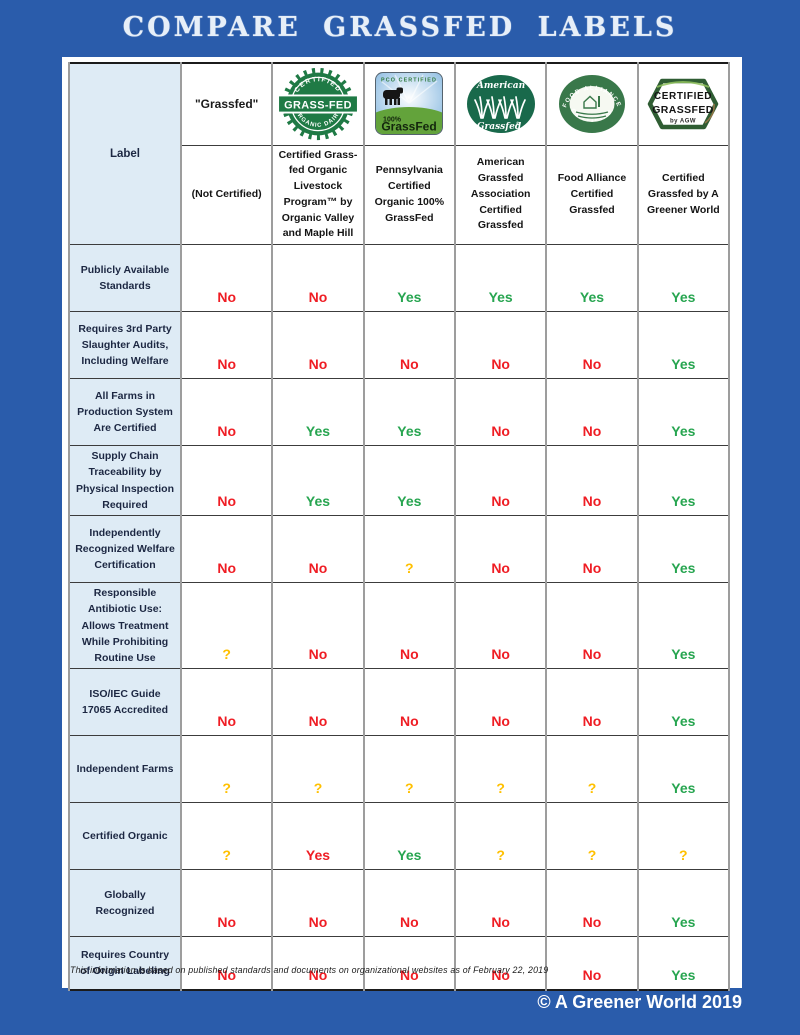 This screenshot has height=1035, width=800. What do you see at coordinates (125, 903) in the screenshot?
I see `row-label: Globally Recognized` at bounding box center [125, 903].